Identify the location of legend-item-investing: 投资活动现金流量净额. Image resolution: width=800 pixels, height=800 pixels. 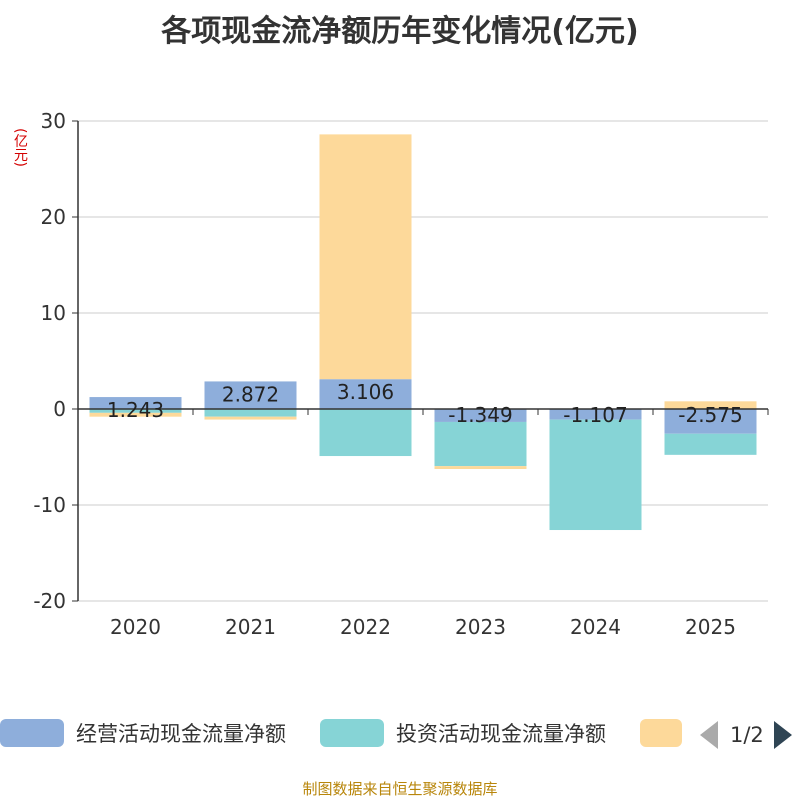
(463, 733).